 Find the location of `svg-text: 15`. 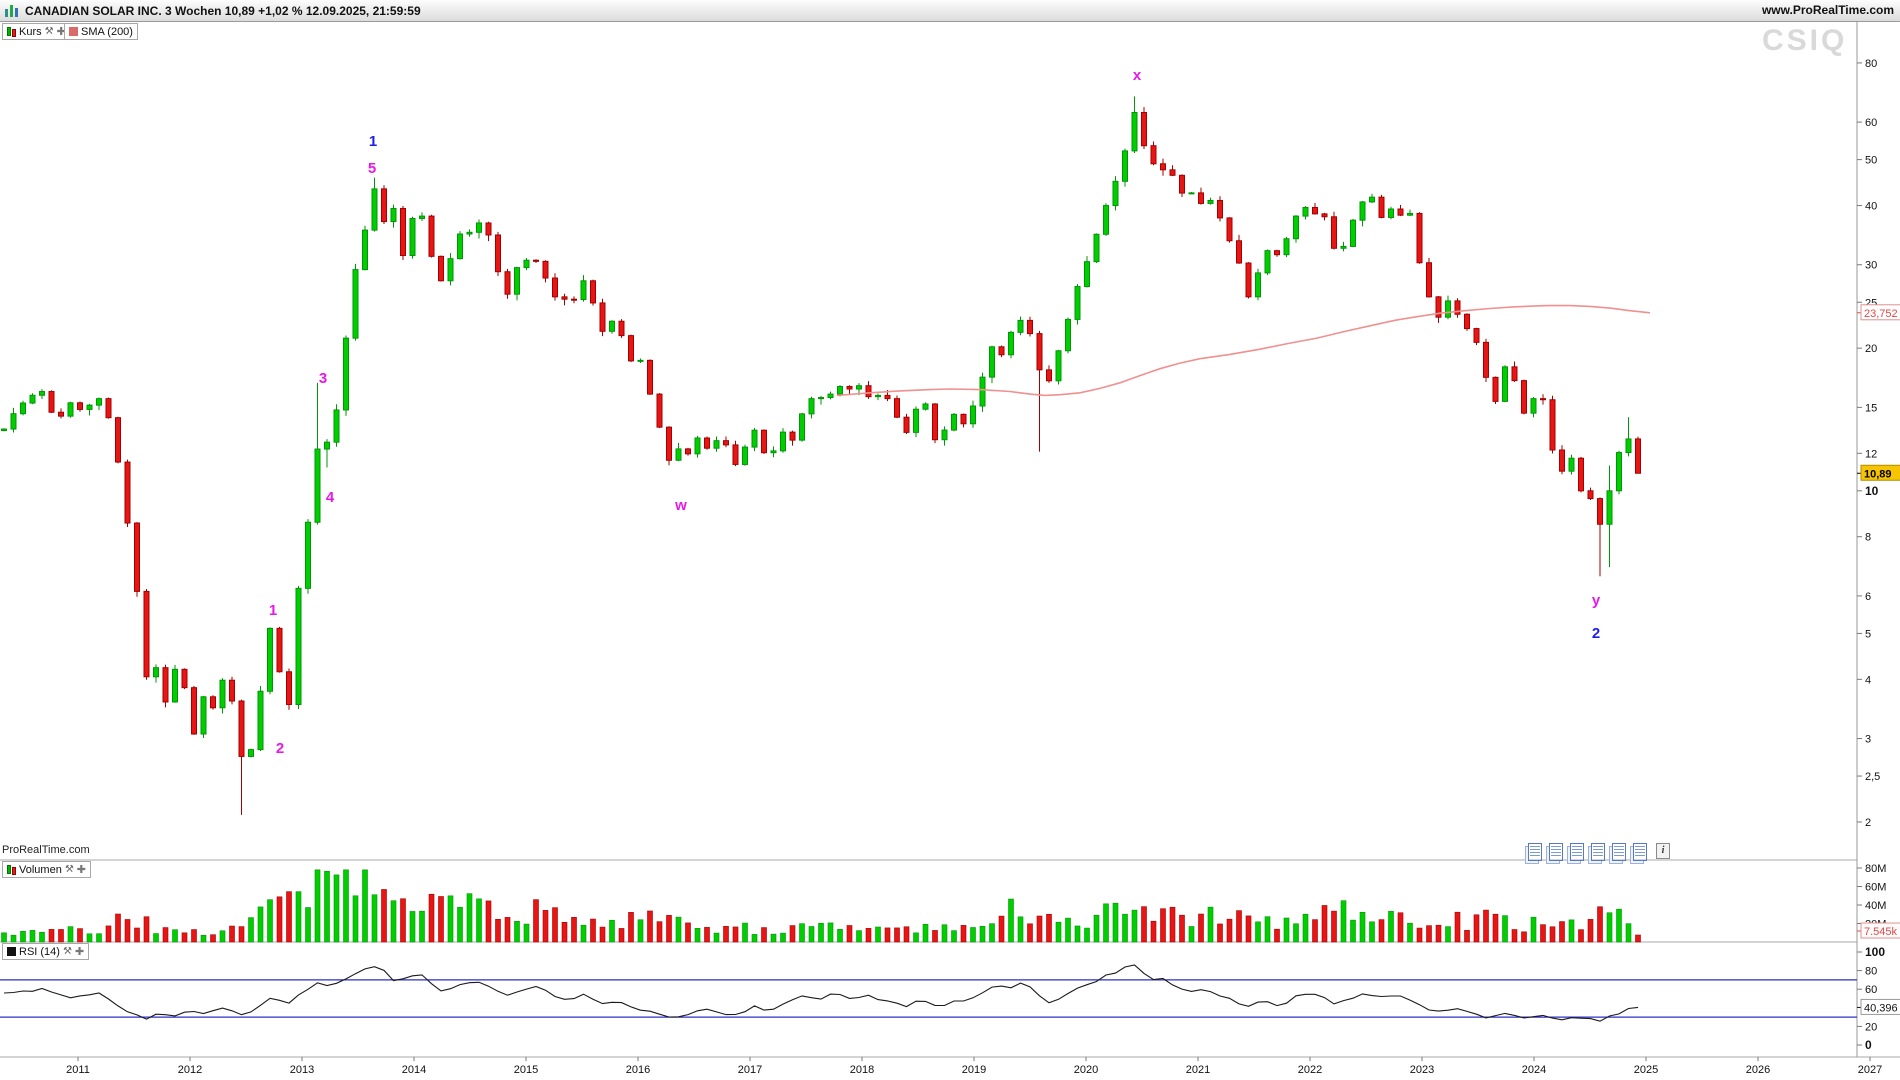

svg-text: 15 is located at coordinates (1871, 408).